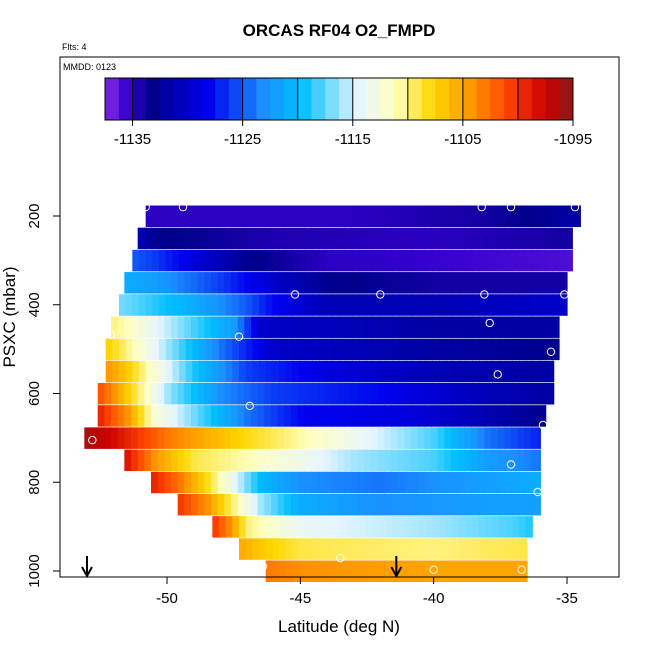 This screenshot has width=650, height=650. What do you see at coordinates (34, 570) in the screenshot?
I see `y-tick-label: 1000` at bounding box center [34, 570].